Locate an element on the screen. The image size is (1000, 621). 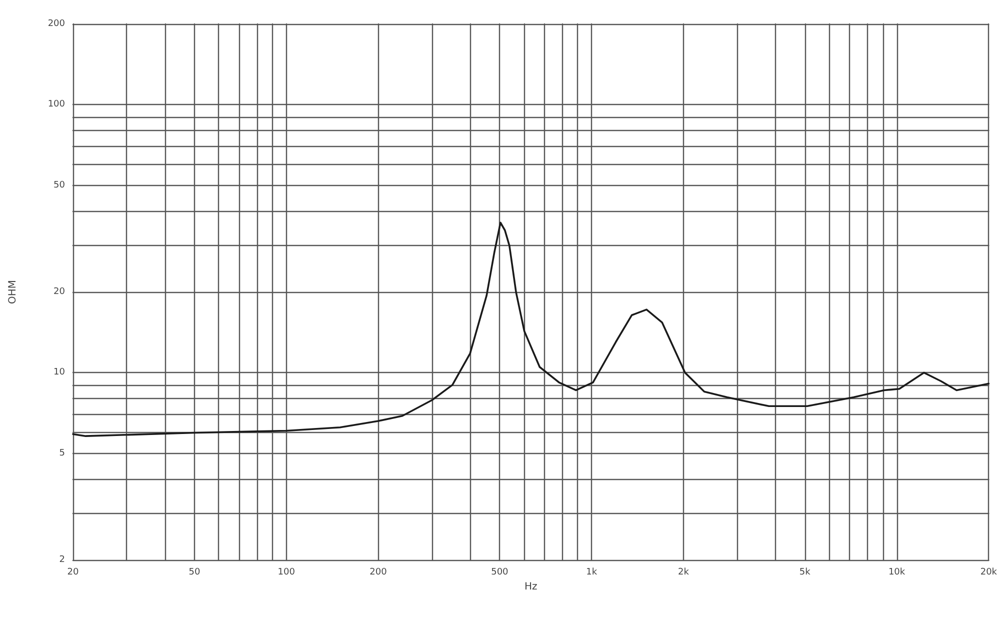
y-tick-label: 20 is located at coordinates (60, 292).